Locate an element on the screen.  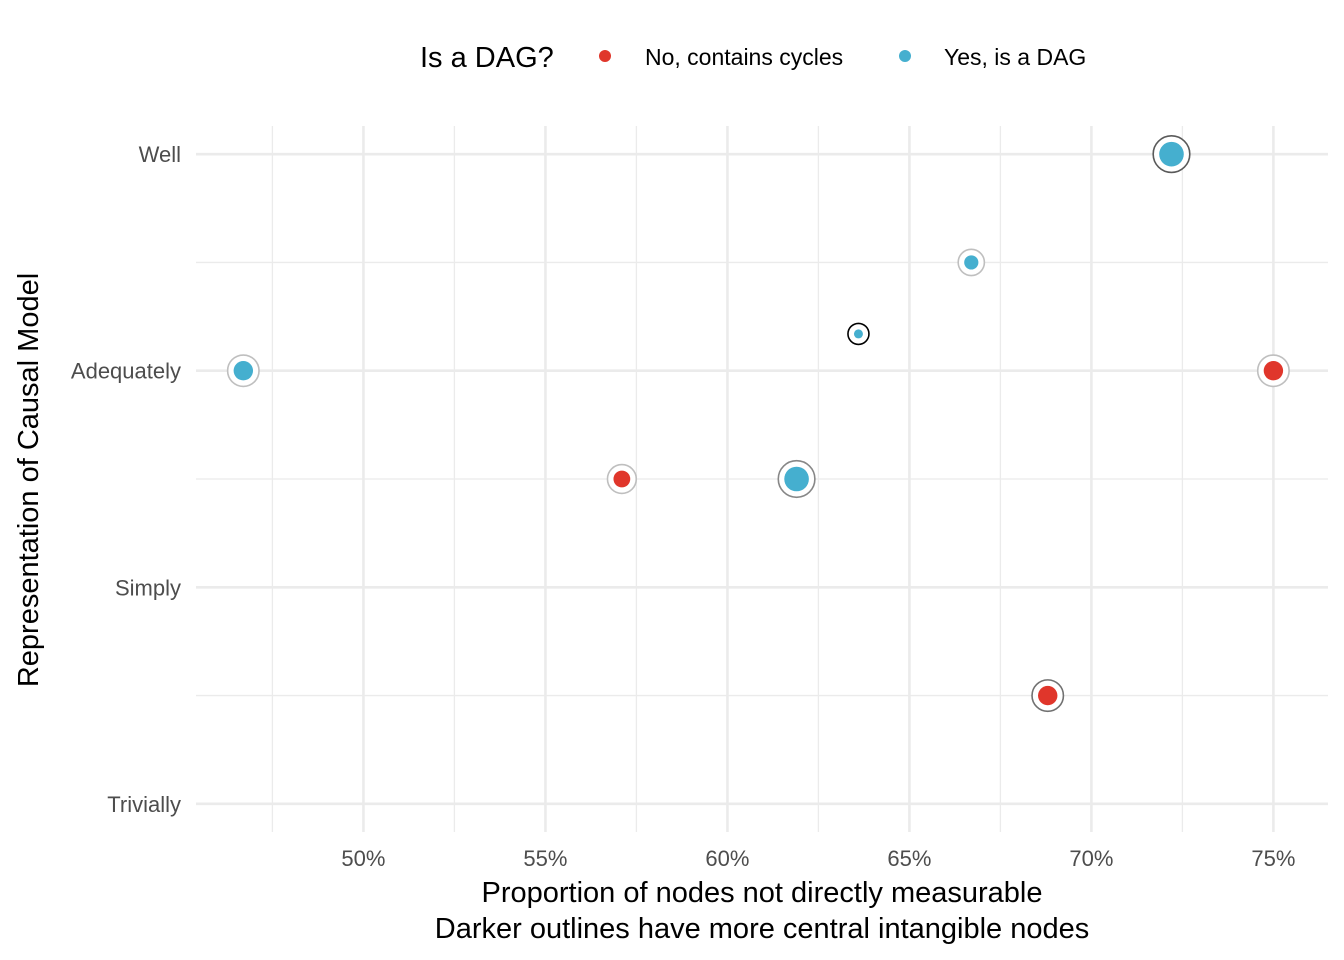
legend-label-is-dag: Yes, is a DAG is located at coordinates (1015, 57).